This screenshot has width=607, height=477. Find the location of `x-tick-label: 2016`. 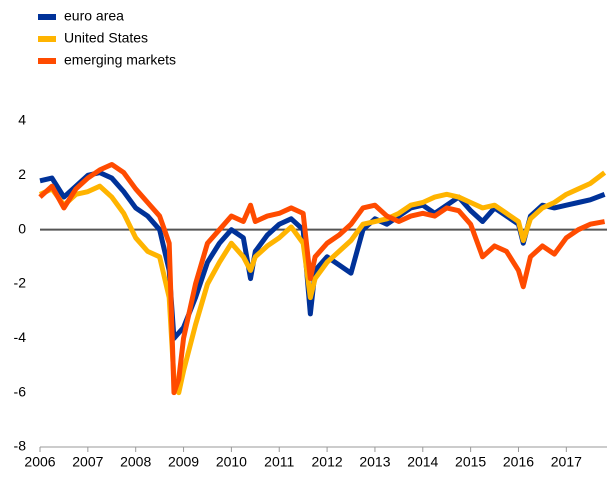

x-tick-label: 2016 is located at coordinates (518, 462).